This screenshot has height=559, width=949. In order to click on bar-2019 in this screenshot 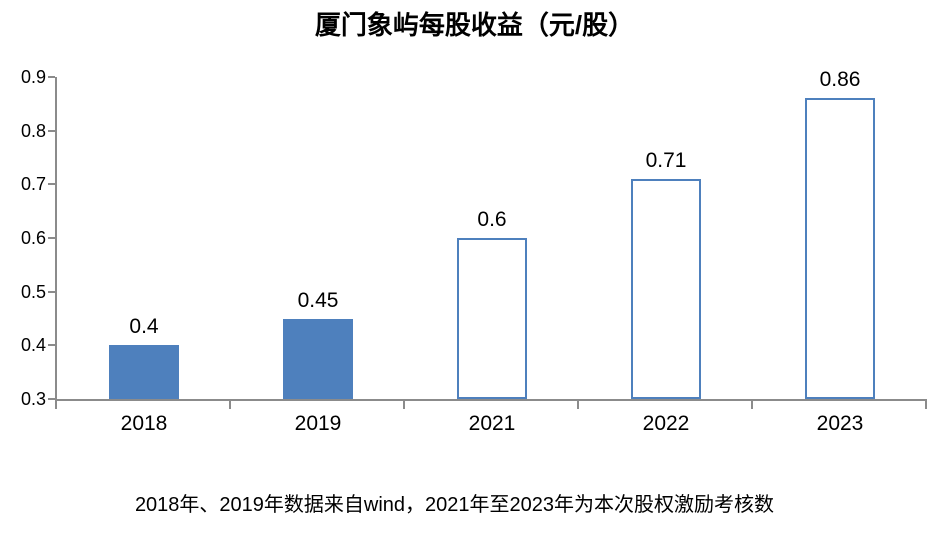, I will do `click(318, 358)`.